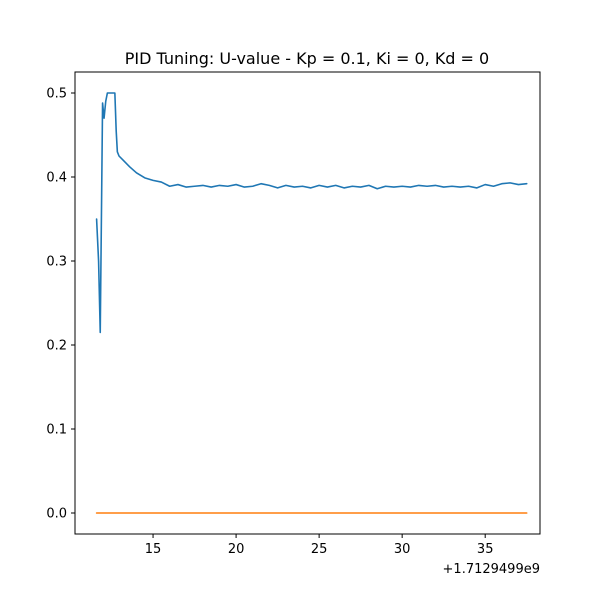  I want to click on x-tick-label: 30, so click(402, 549).